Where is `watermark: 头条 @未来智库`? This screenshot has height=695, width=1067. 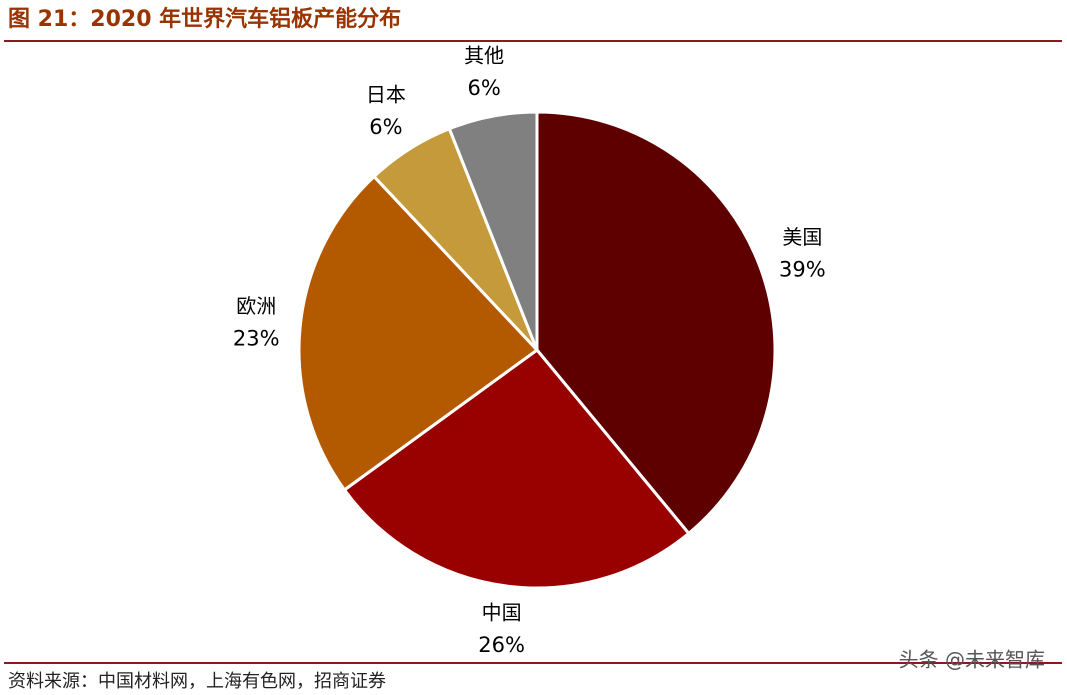 watermark: 头条 @未来智库 is located at coordinates (972, 660).